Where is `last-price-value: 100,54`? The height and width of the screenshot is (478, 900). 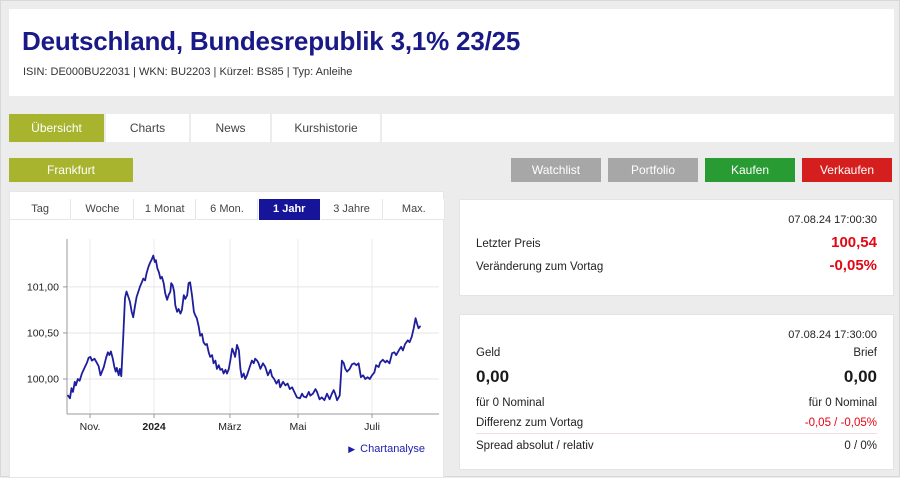 last-price-value: 100,54 is located at coordinates (854, 242).